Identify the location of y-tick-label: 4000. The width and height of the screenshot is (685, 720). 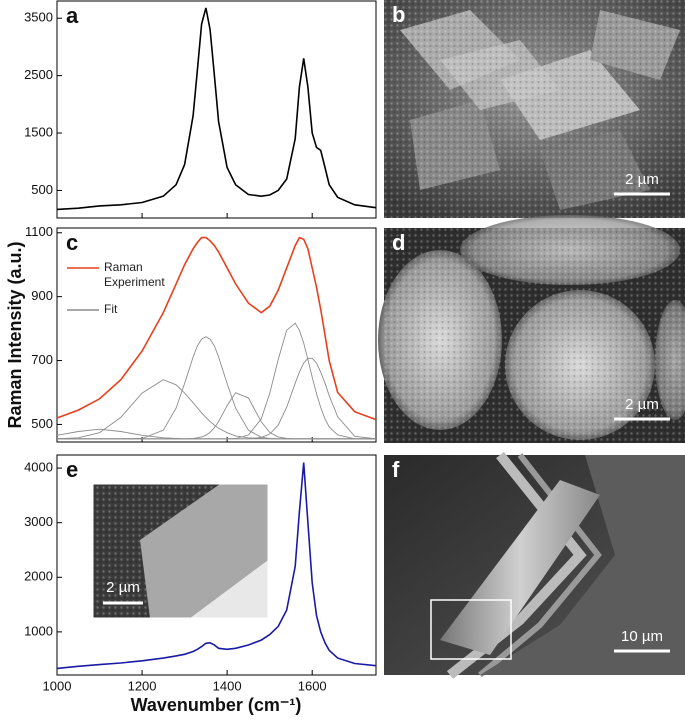
(38, 467).